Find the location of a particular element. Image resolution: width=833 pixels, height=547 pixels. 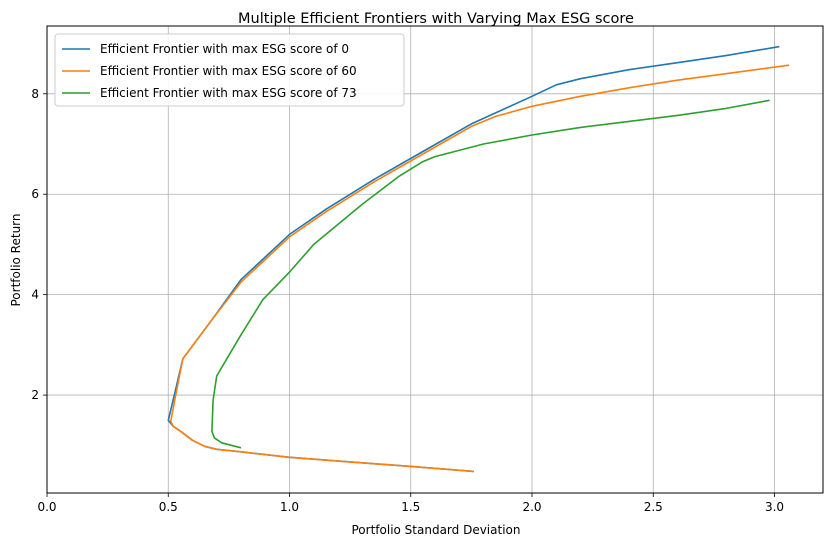

y-tick-label: 2 is located at coordinates (35, 395).